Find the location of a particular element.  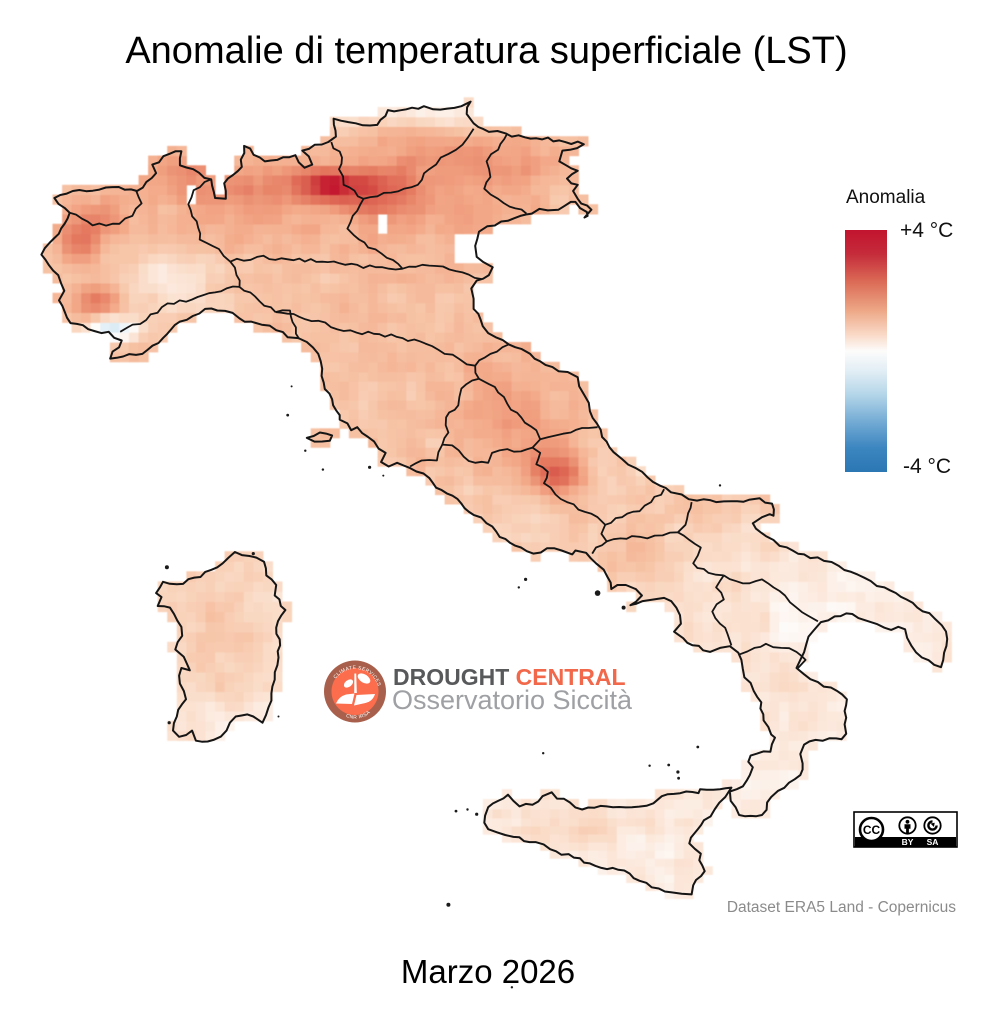

svg-text: CC is located at coordinates (872, 830).